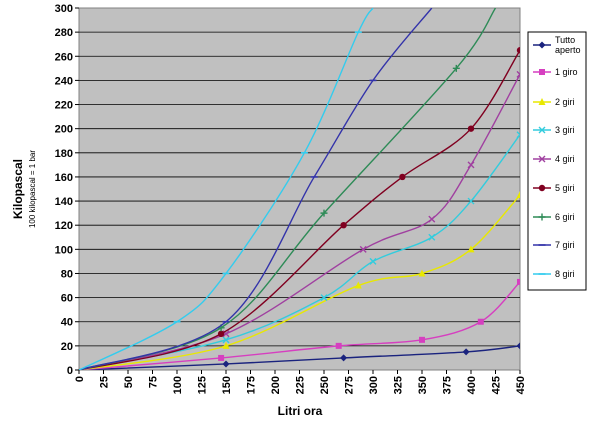 This screenshot has width=592, height=425. Describe the element at coordinates (325, 385) in the screenshot. I see `x-tick-label: 250` at that location.